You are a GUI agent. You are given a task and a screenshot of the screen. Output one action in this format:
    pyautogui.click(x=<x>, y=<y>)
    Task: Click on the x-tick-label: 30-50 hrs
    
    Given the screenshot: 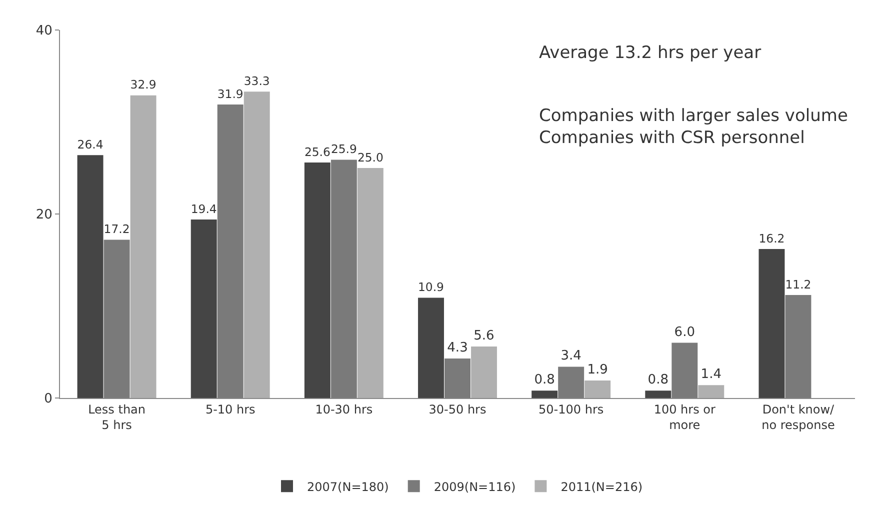 What is the action you would take?
    pyautogui.click(x=457, y=409)
    